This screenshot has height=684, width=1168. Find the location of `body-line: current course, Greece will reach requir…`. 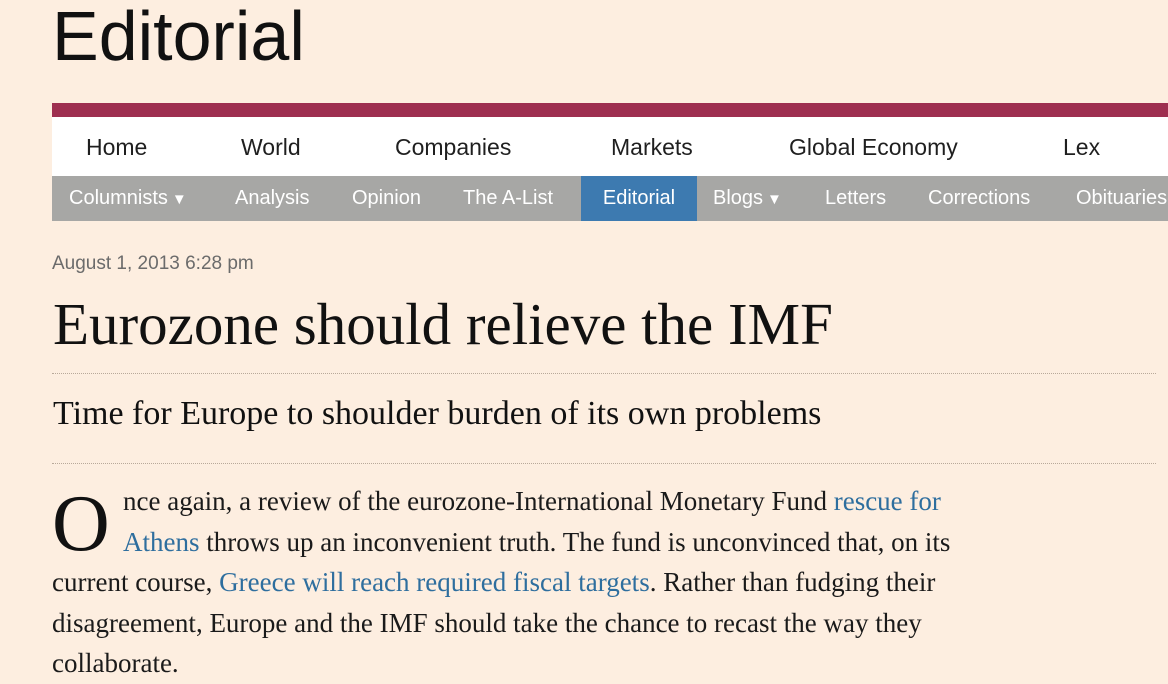

body-line: current course, Greece will reach requir… is located at coordinates (610, 582).